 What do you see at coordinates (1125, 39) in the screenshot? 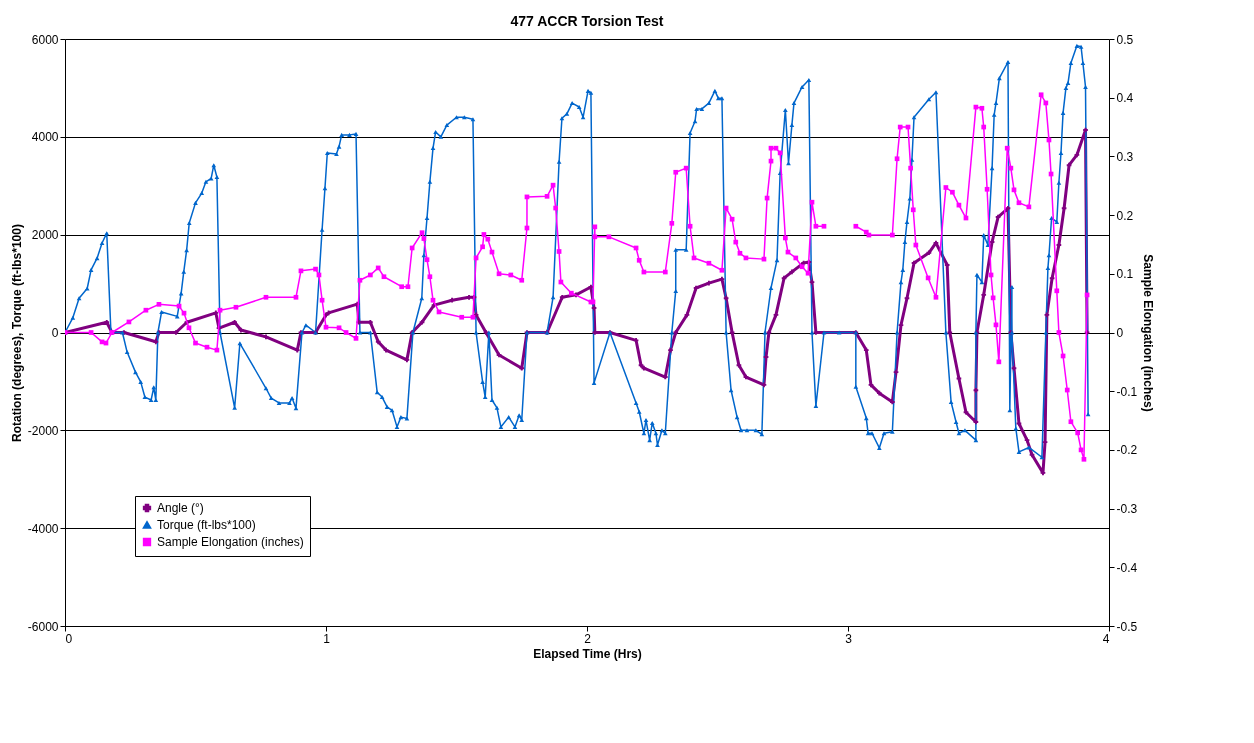
I see `y2-tick-label: 0.5` at bounding box center [1125, 39].